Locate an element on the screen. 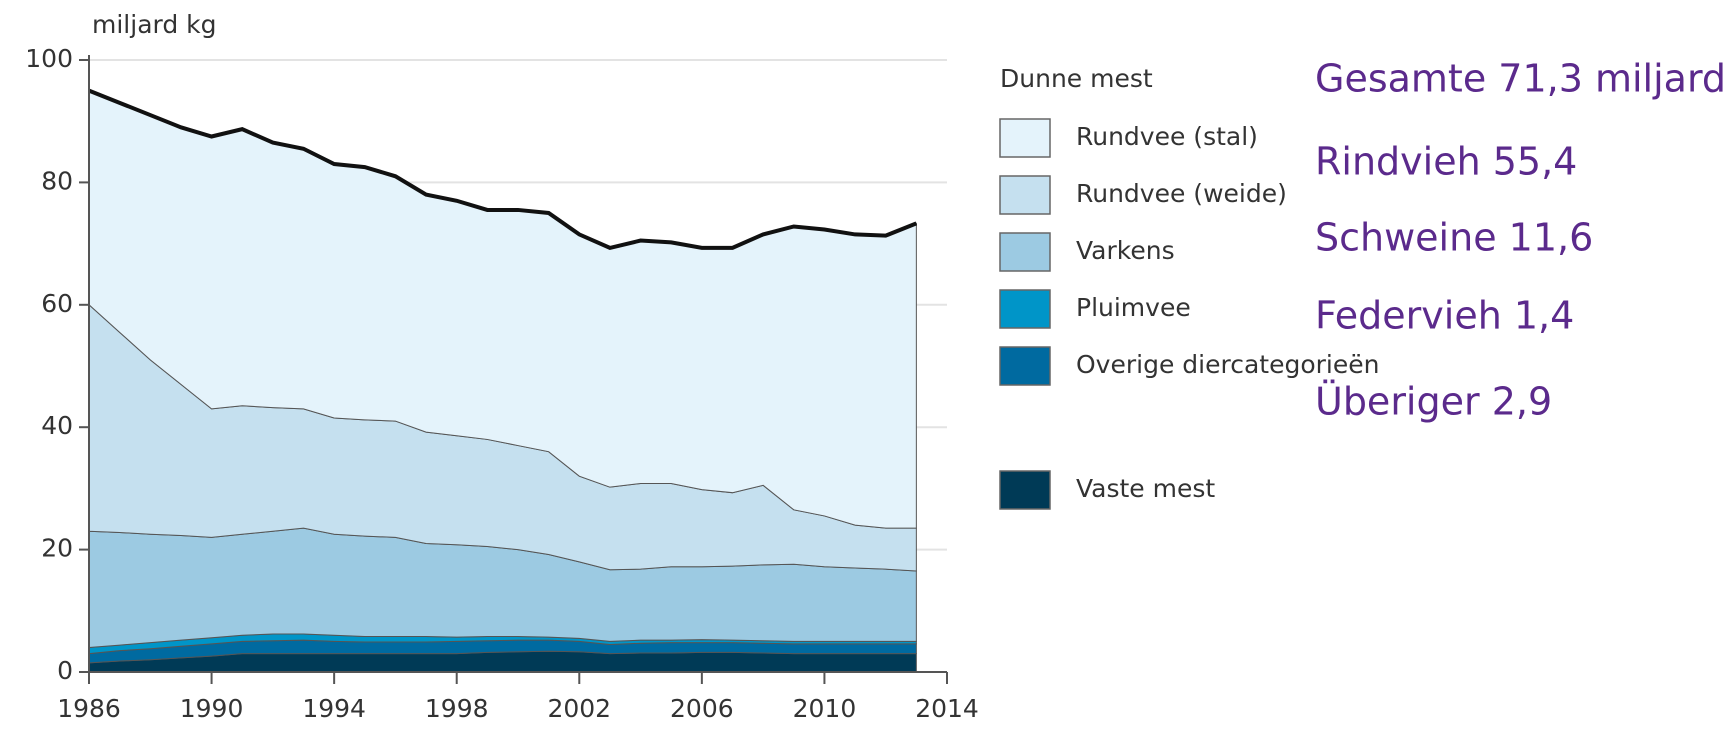  legend-label: Rundvee (weide) is located at coordinates (1181, 193).